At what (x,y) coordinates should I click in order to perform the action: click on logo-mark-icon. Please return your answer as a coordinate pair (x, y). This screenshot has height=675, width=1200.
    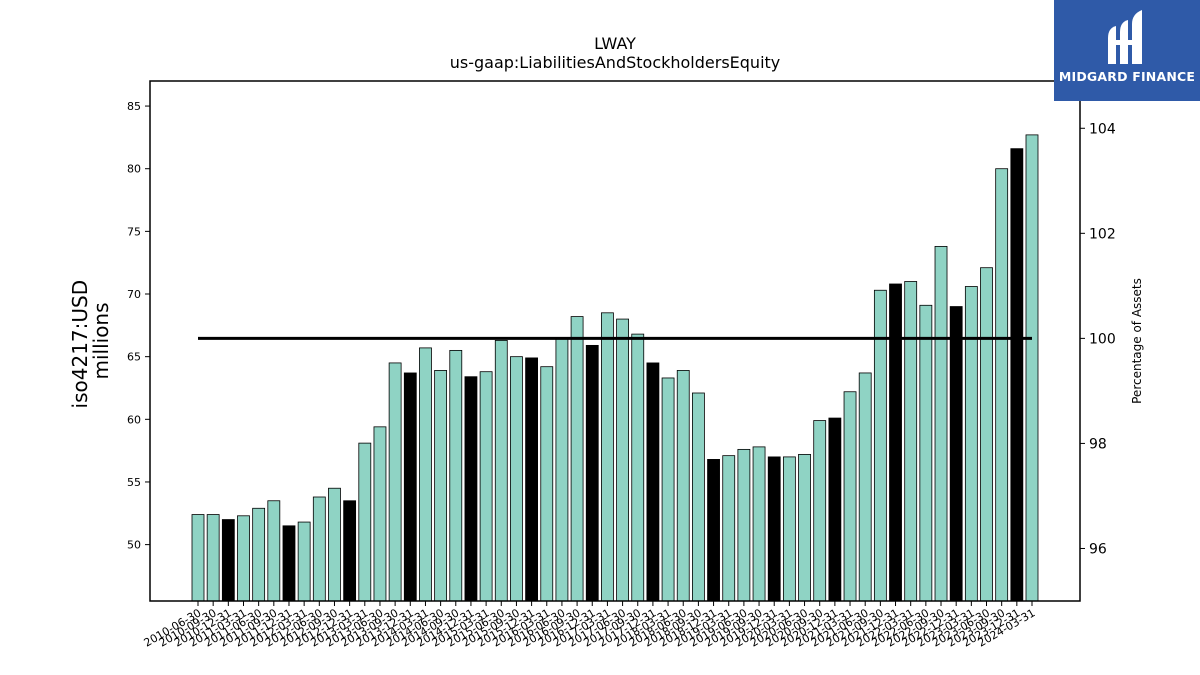
    Looking at the image, I should click on (1125, 37).